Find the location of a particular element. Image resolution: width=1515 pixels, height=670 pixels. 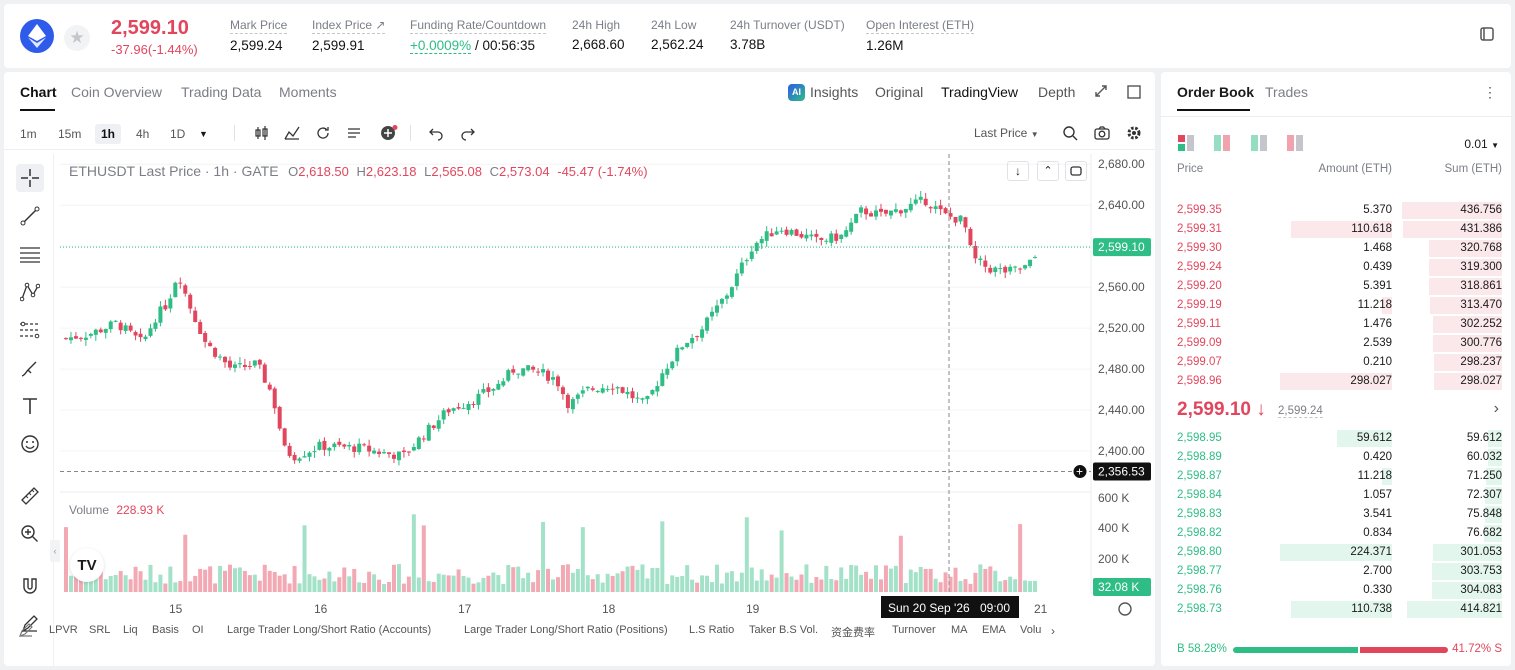

magnet-tool-icon is located at coordinates (30, 586).